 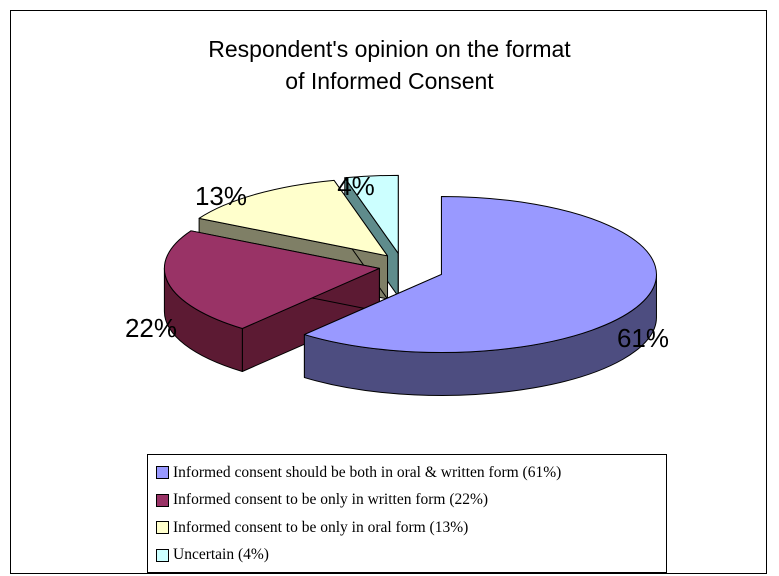 What do you see at coordinates (162, 528) in the screenshot?
I see `legend-swatch-oral-only` at bounding box center [162, 528].